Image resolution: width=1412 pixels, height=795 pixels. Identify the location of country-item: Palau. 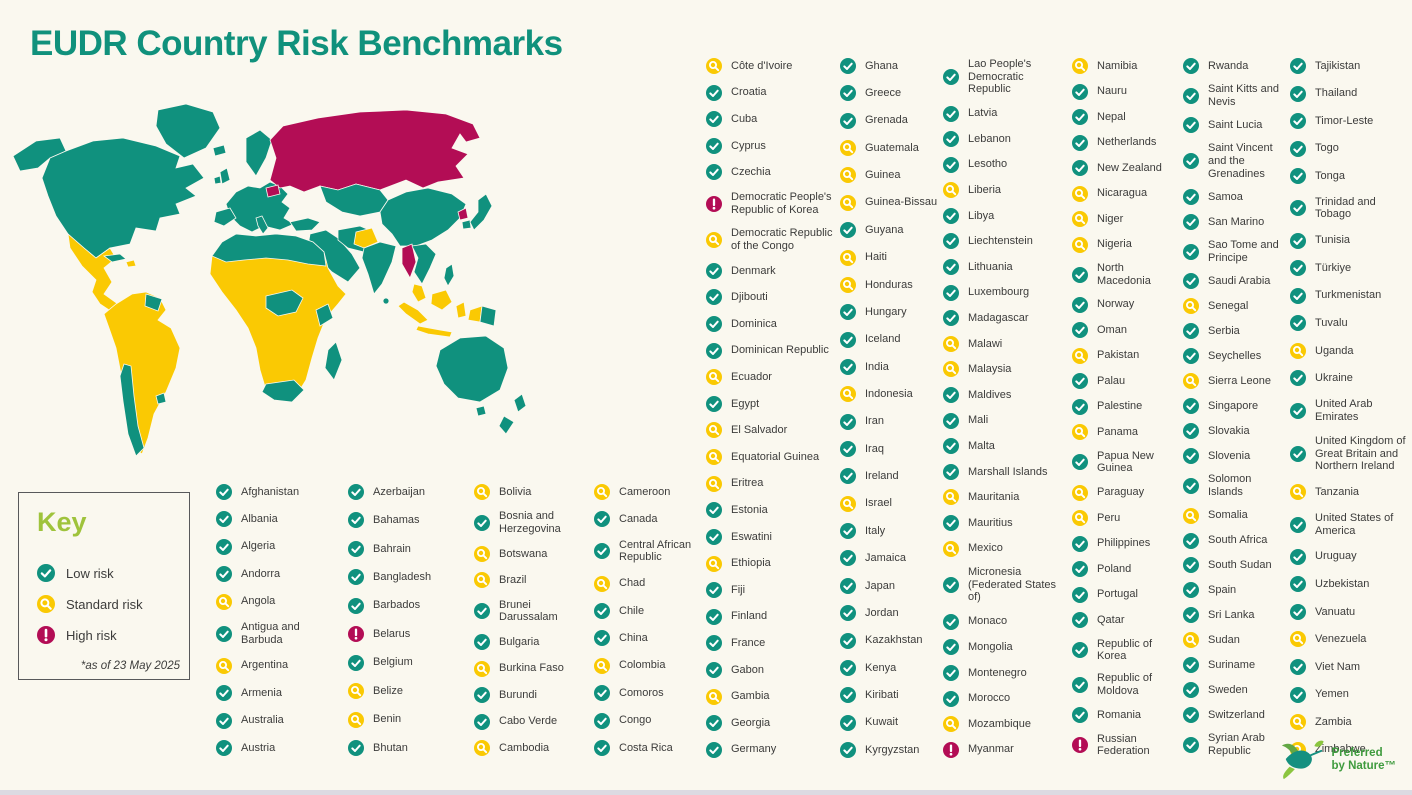
(1126, 381).